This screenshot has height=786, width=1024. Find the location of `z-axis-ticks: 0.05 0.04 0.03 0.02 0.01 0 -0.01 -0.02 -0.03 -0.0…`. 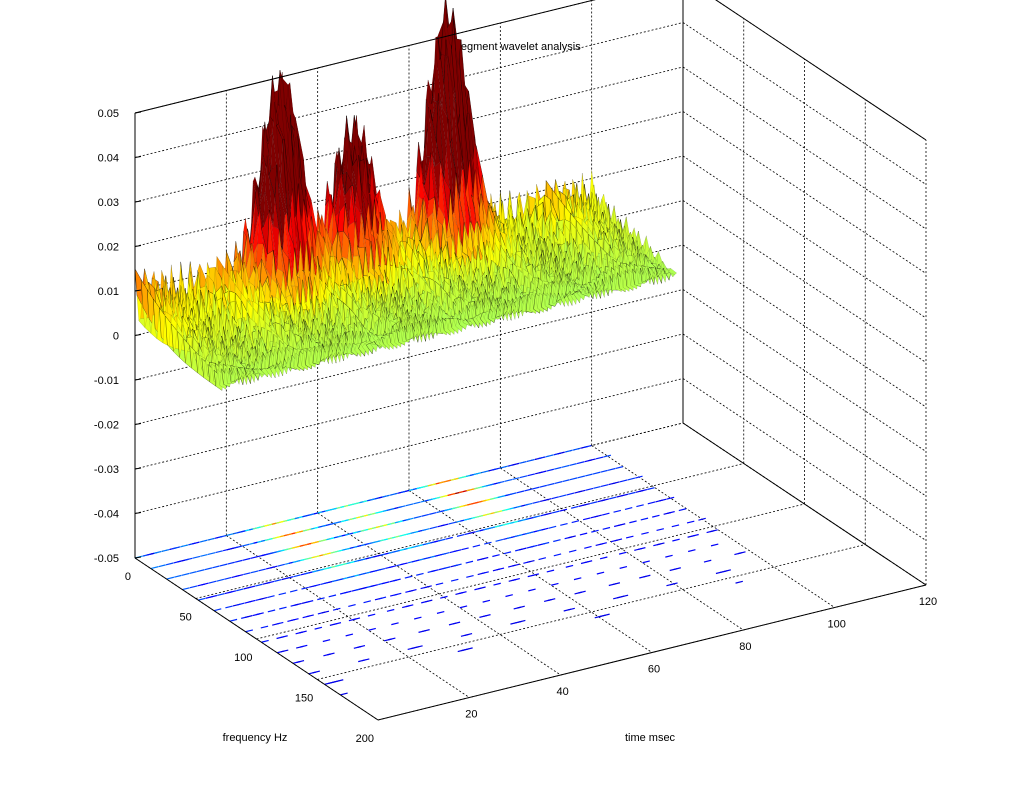

z-axis-ticks: 0.05 0.04 0.03 0.02 0.01 0 -0.01 -0.02 -0.03 -0.0… is located at coordinates (118, 336).